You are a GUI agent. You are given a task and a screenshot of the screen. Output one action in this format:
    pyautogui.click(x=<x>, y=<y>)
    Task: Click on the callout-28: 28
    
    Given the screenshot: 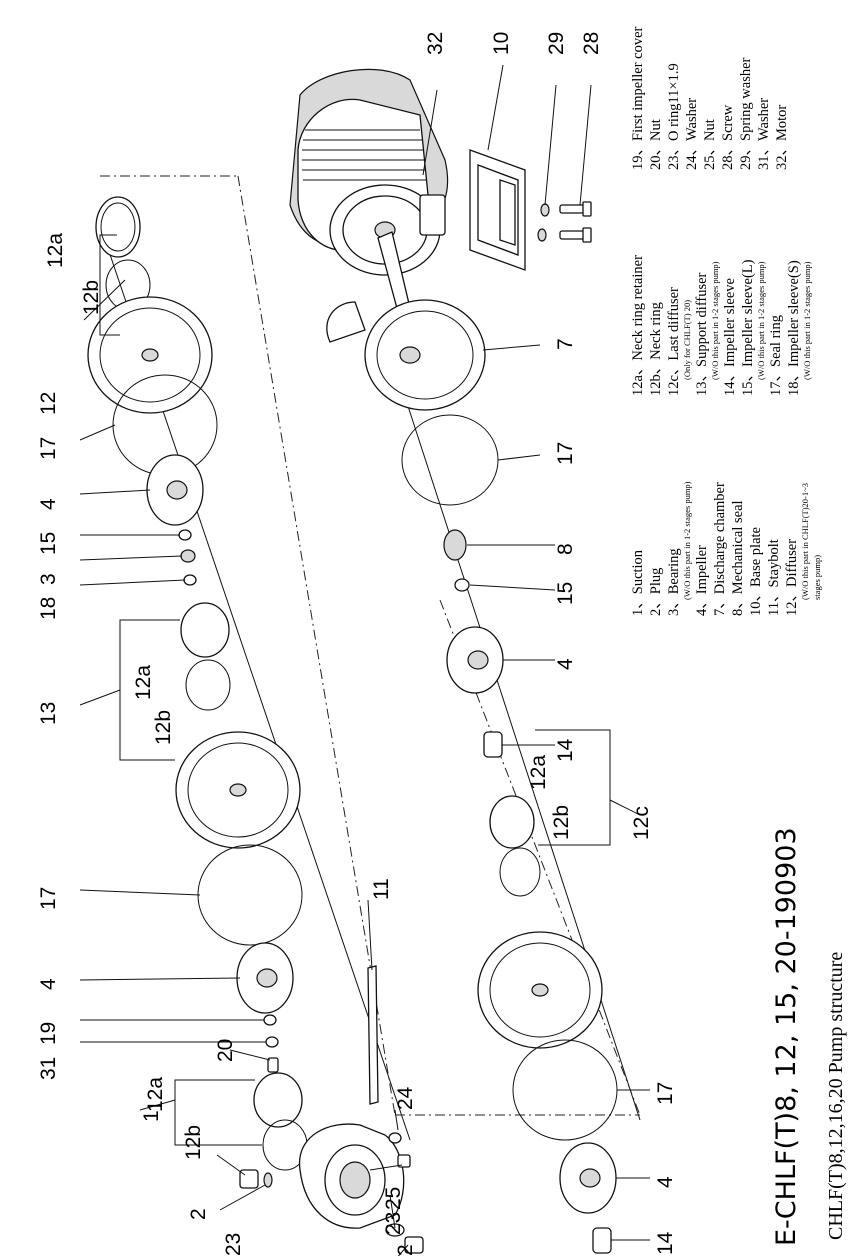 What is the action you would take?
    pyautogui.click(x=591, y=43)
    